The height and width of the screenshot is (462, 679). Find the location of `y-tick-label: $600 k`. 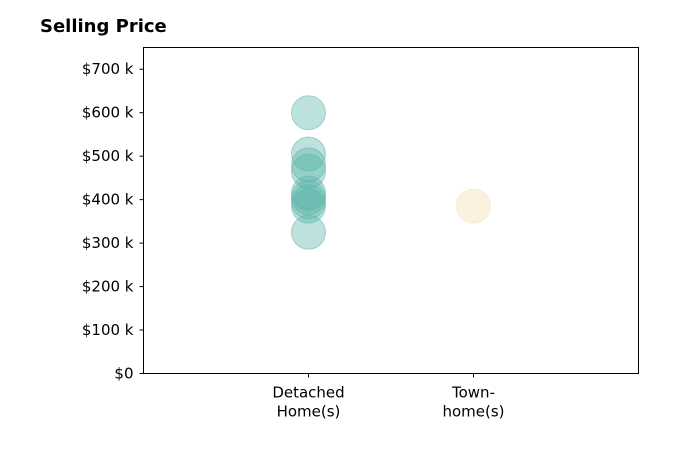

y-tick-label: $600 k is located at coordinates (108, 113).